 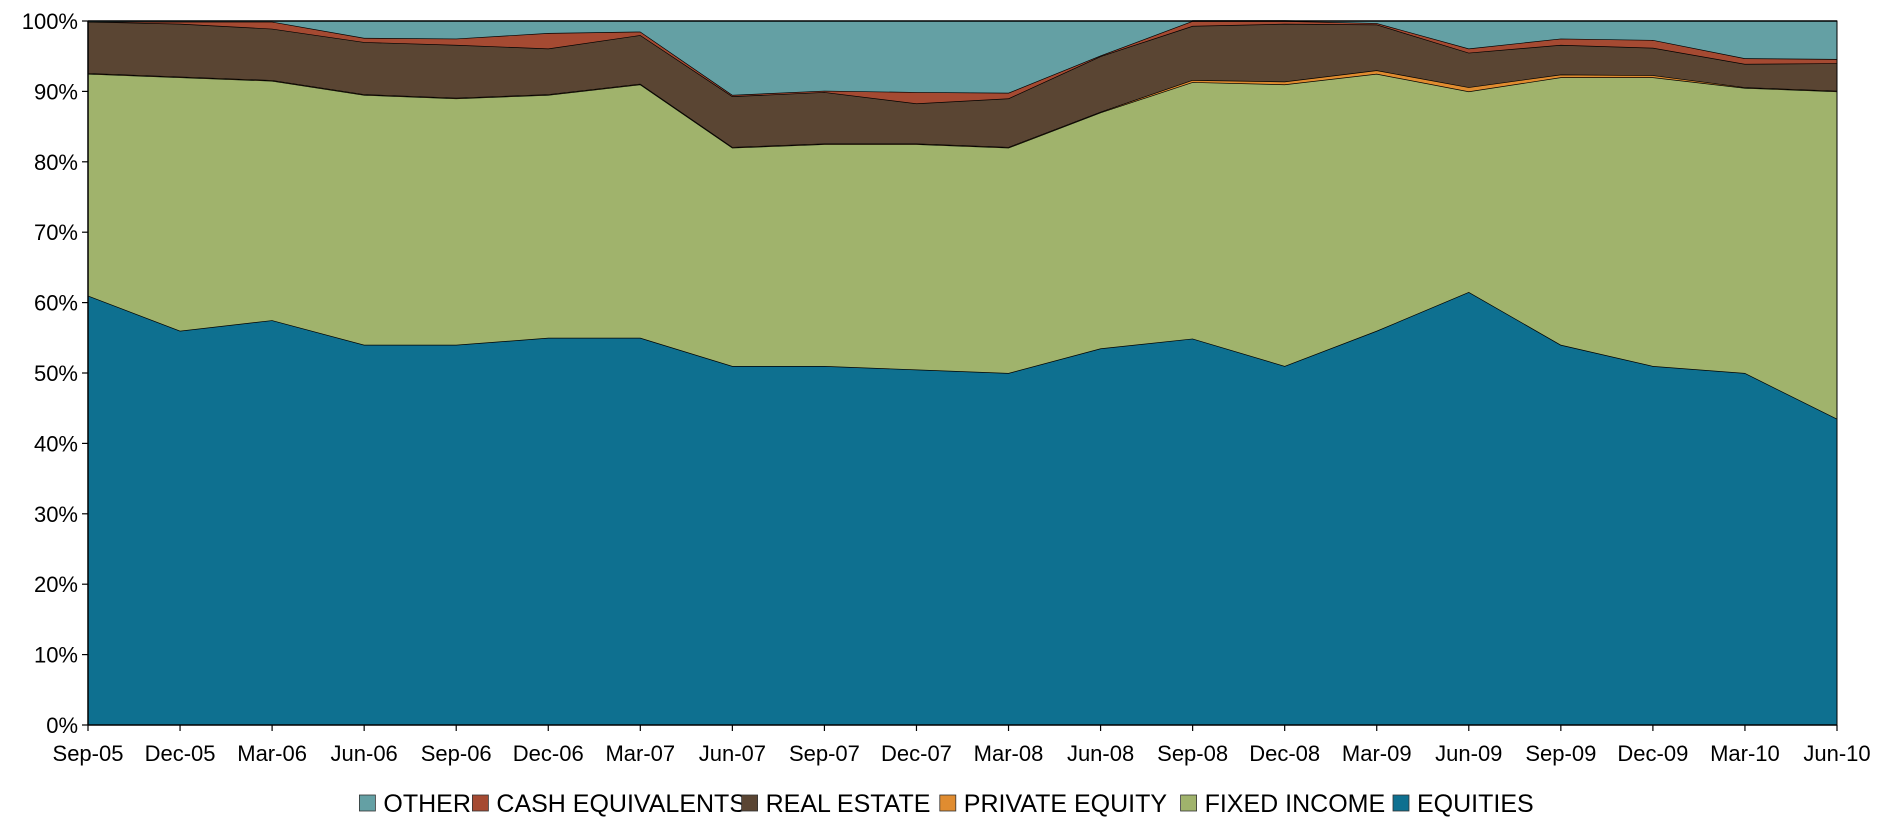 I want to click on y-tick-label: 40%, so click(x=56, y=443).